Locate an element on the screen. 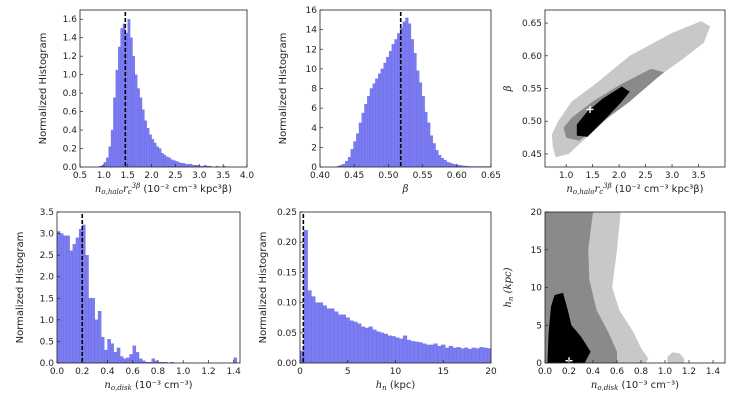 This screenshot has height=415, width=747. y-axis-label: Normalized Histogram is located at coordinates (283, 89).